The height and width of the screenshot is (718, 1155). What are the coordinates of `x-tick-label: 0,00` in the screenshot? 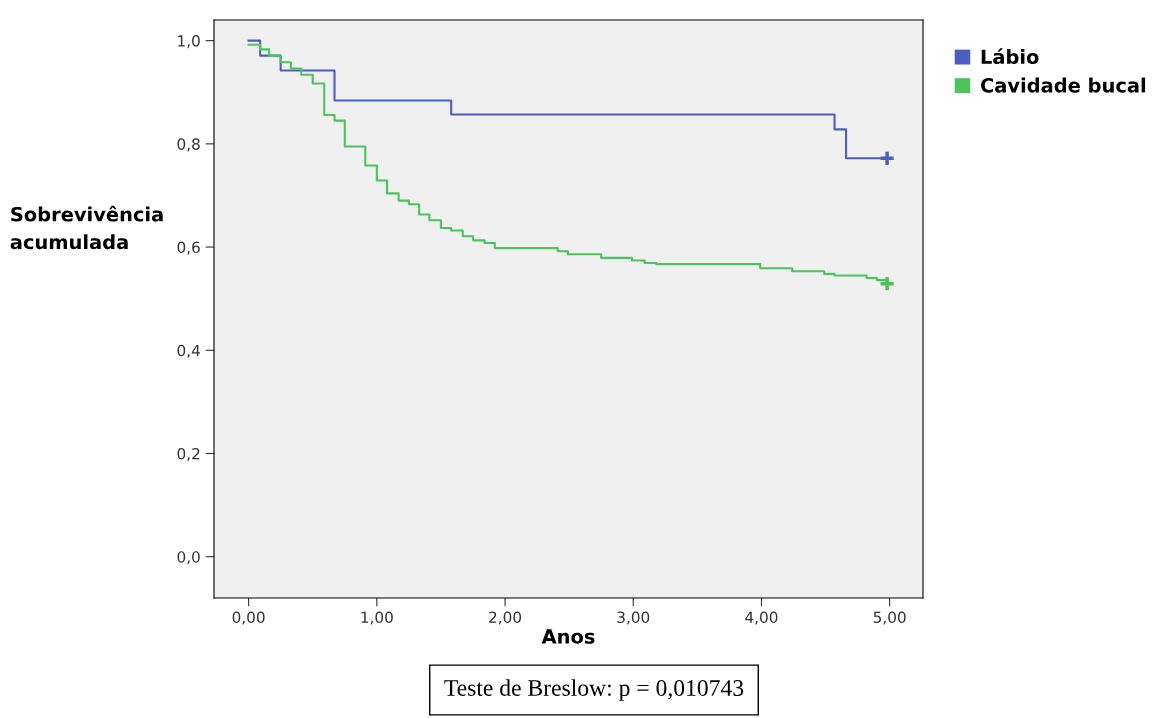 It's located at (248, 618).